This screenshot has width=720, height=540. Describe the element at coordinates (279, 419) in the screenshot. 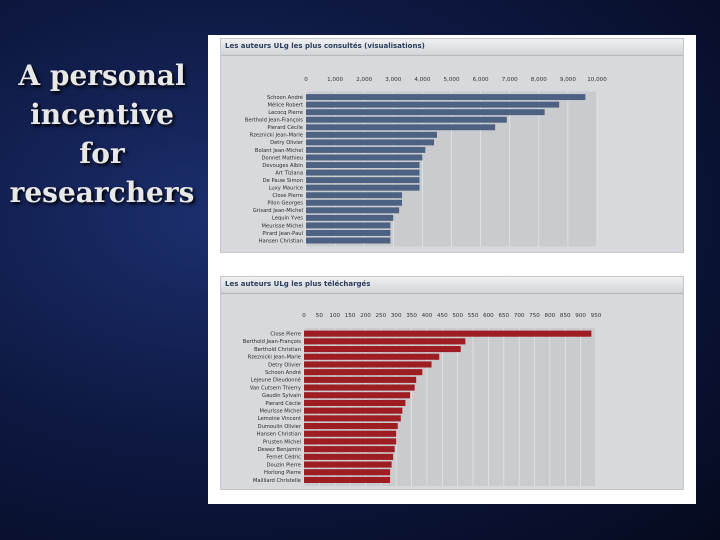

I see `category-label: Lemoine Vincent` at that location.